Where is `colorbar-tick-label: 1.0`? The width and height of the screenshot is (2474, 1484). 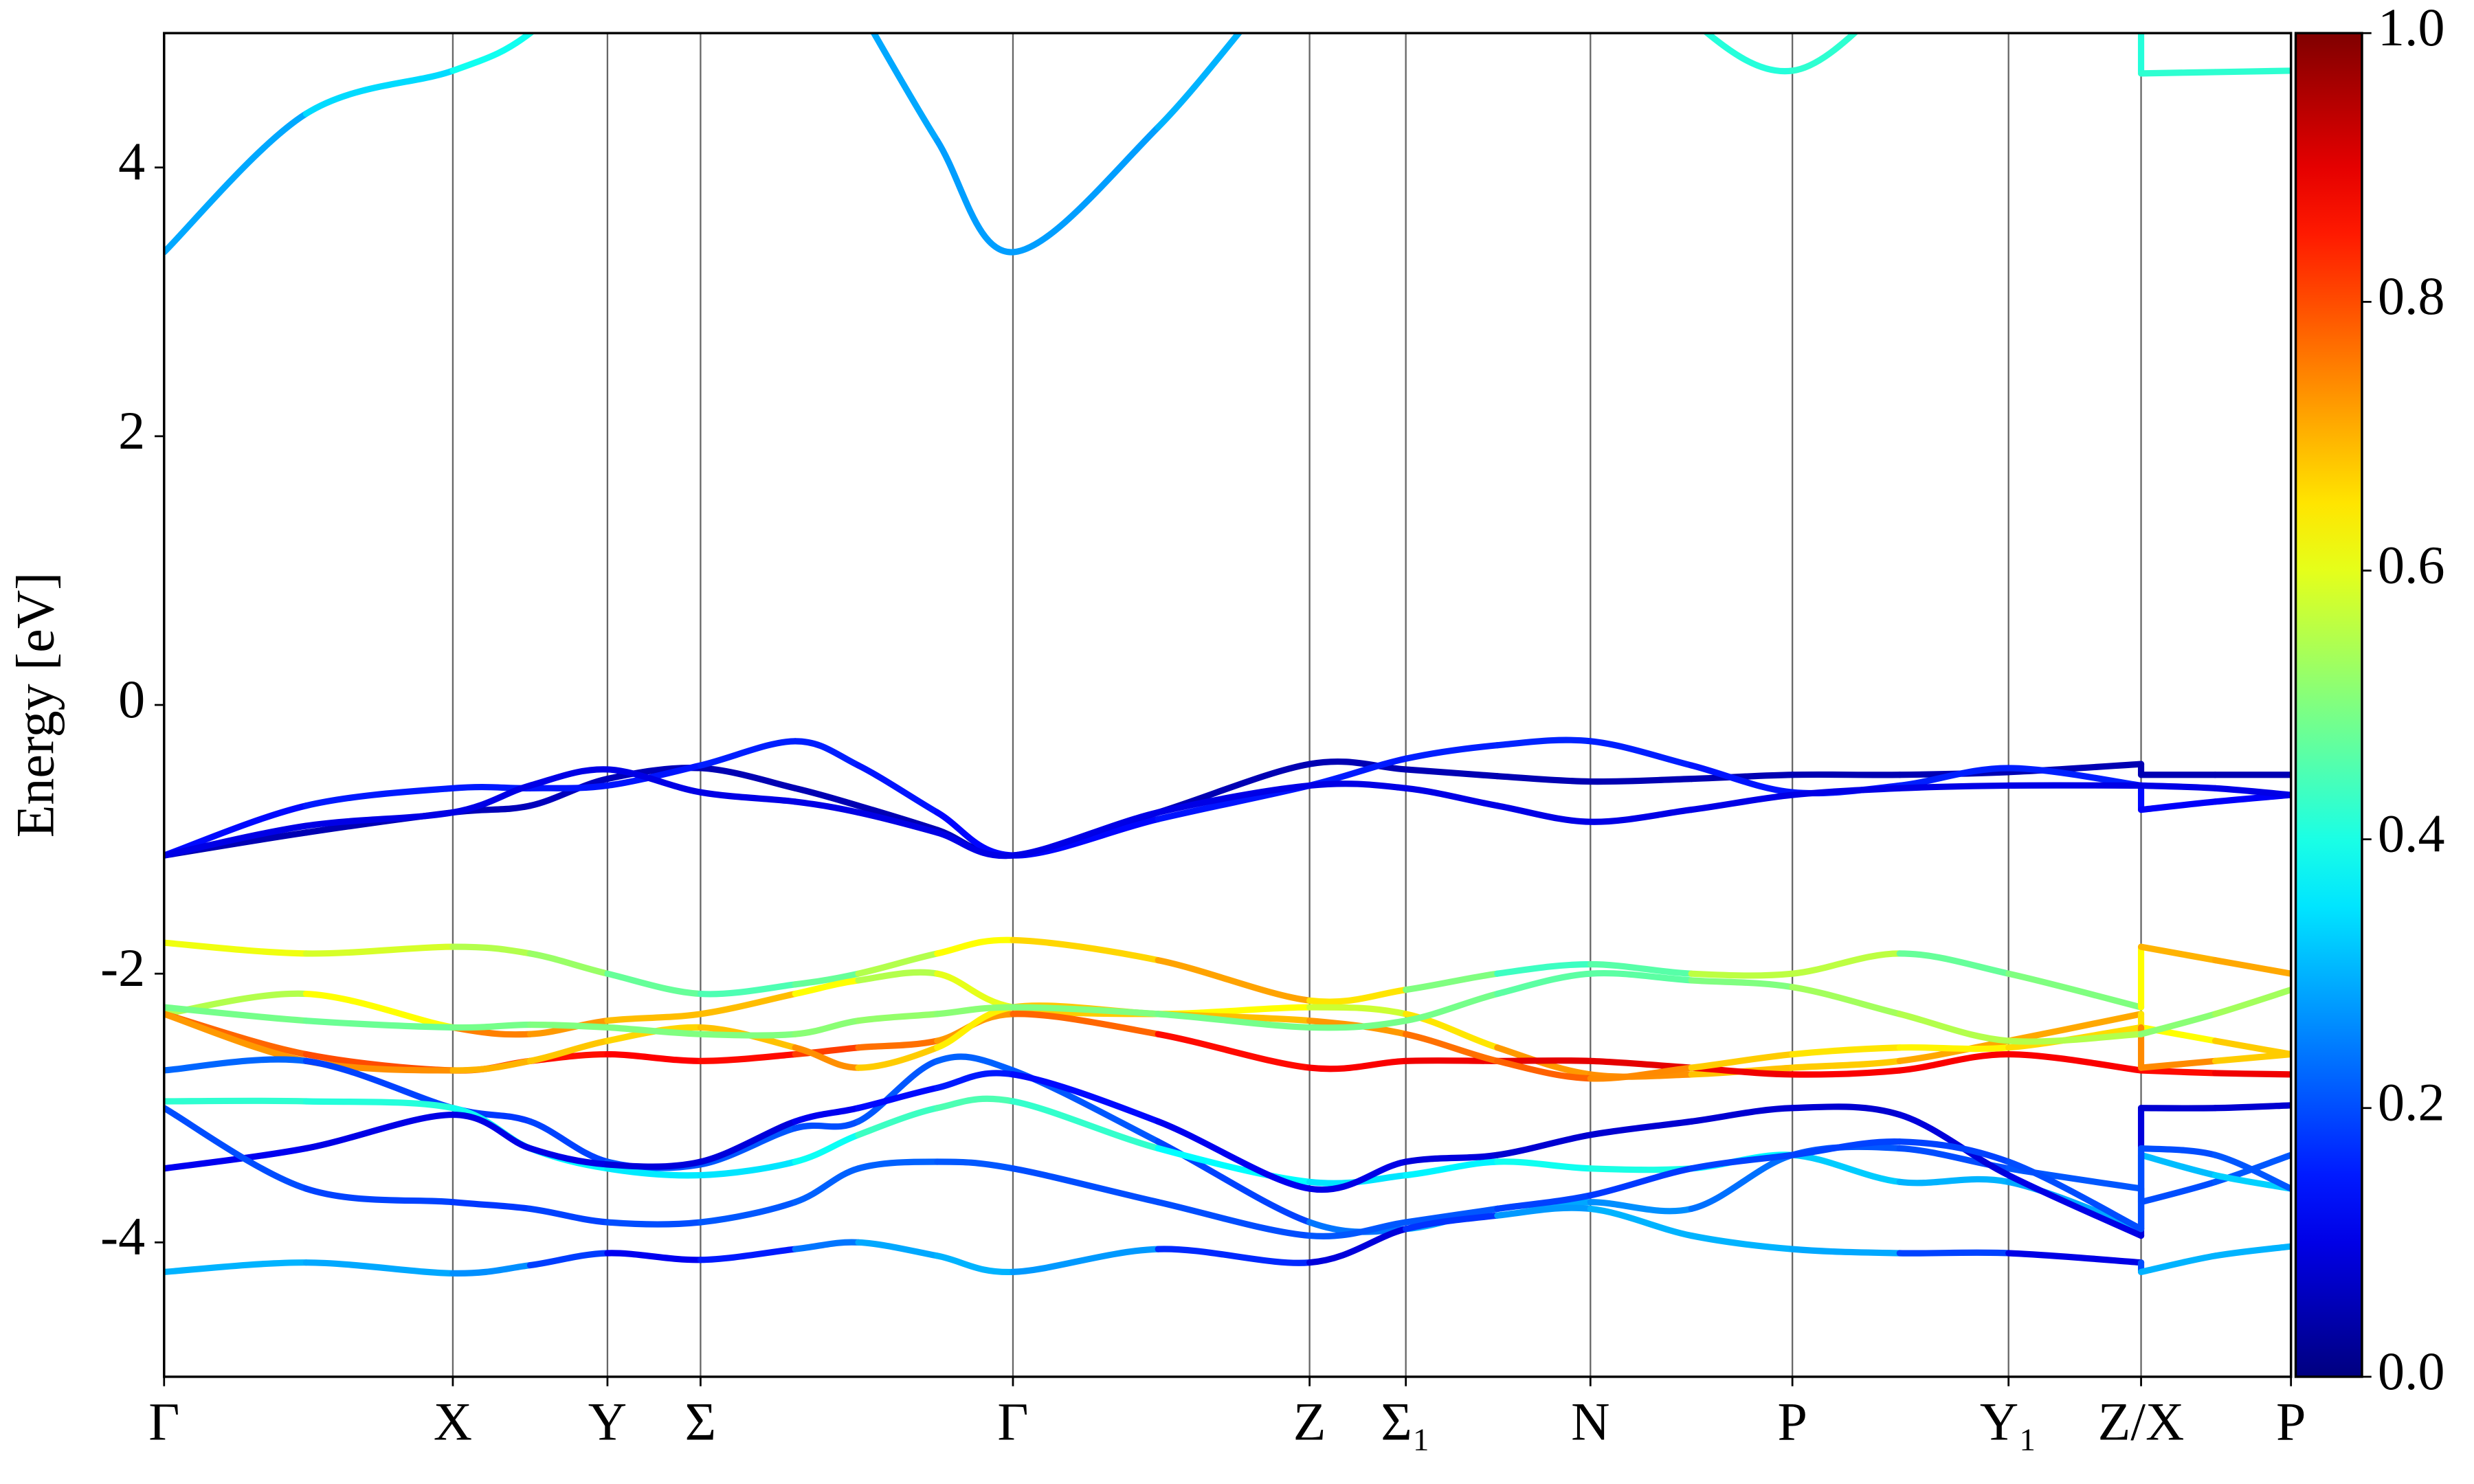 colorbar-tick-label: 1.0 is located at coordinates (2411, 28).